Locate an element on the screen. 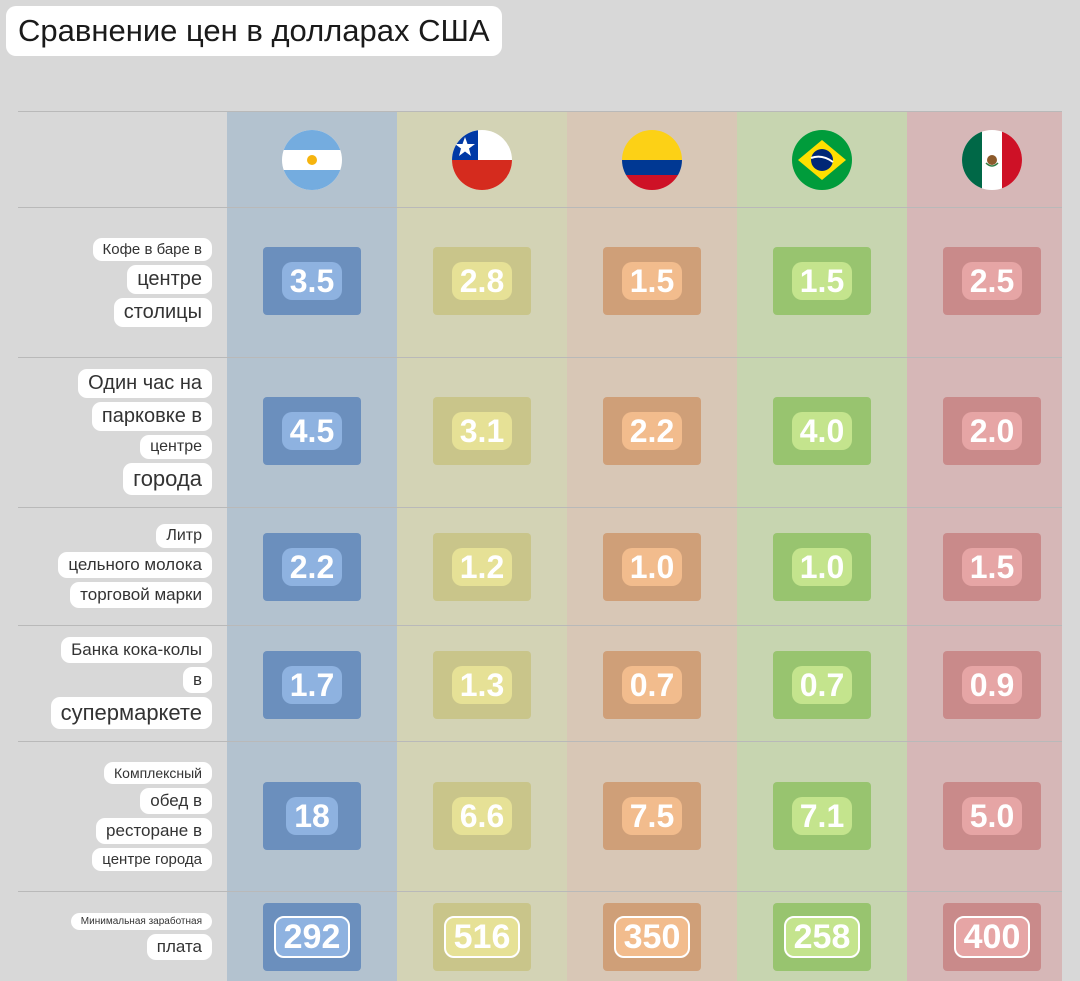  price-cell: 2.0 is located at coordinates (992, 431).